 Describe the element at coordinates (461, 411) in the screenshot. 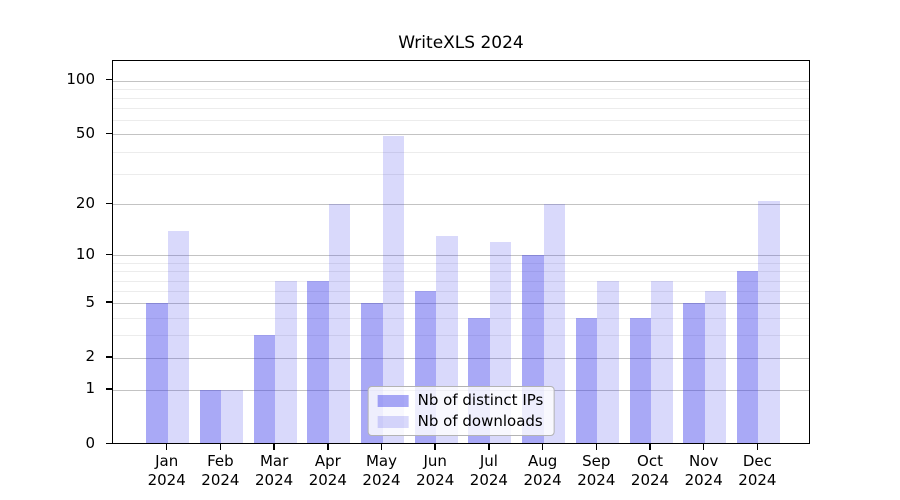

I see `legend: Nb of distinct IPs Nb of downloads` at that location.